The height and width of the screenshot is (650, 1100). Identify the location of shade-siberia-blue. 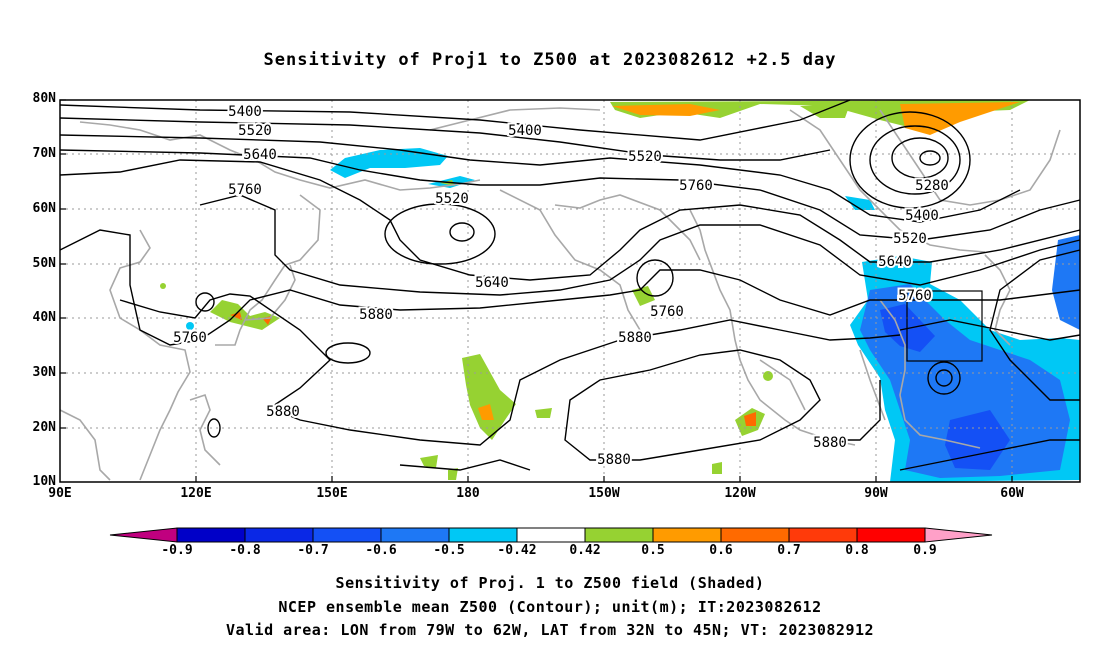
(389, 163).